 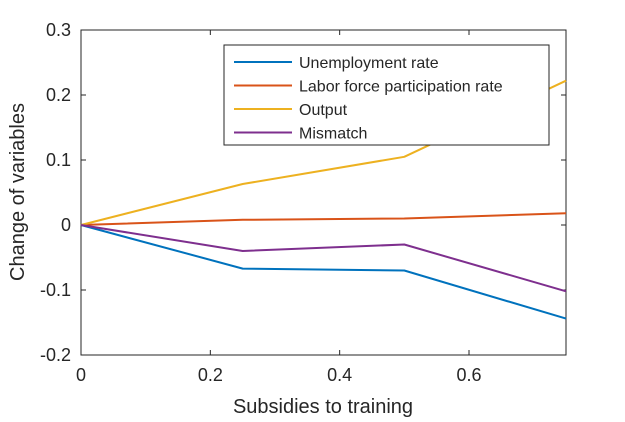 I want to click on legend-label: Mismatch, so click(x=333, y=134).